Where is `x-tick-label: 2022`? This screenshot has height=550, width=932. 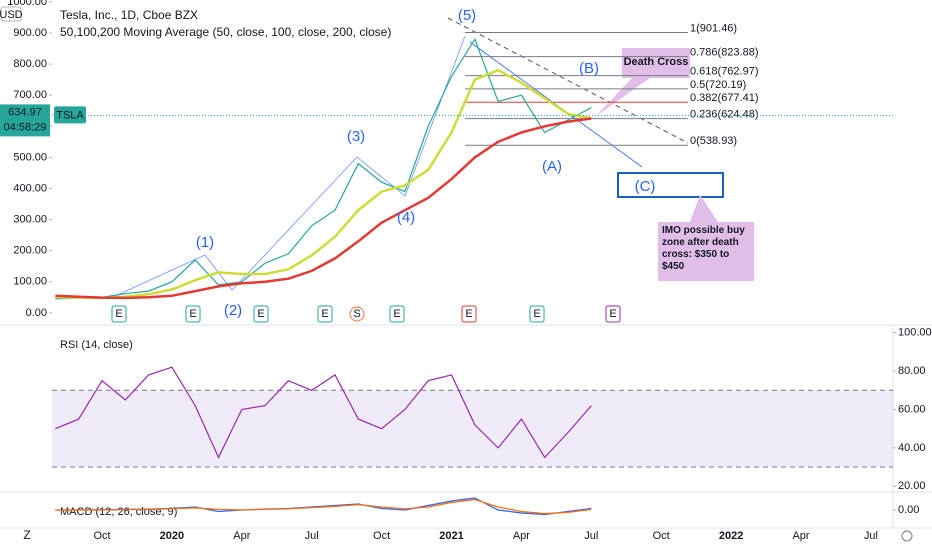
x-tick-label: 2022 is located at coordinates (731, 536).